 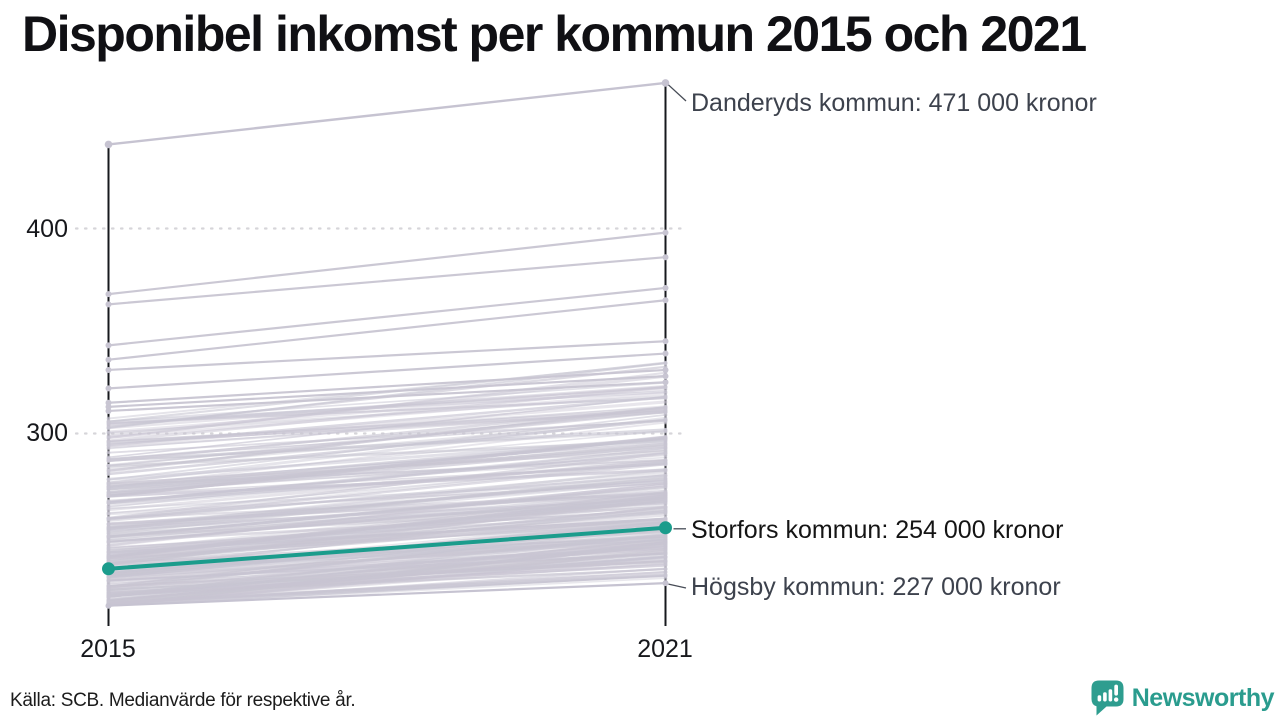 What do you see at coordinates (387, 321) in the screenshot?
I see `upper-lines` at bounding box center [387, 321].